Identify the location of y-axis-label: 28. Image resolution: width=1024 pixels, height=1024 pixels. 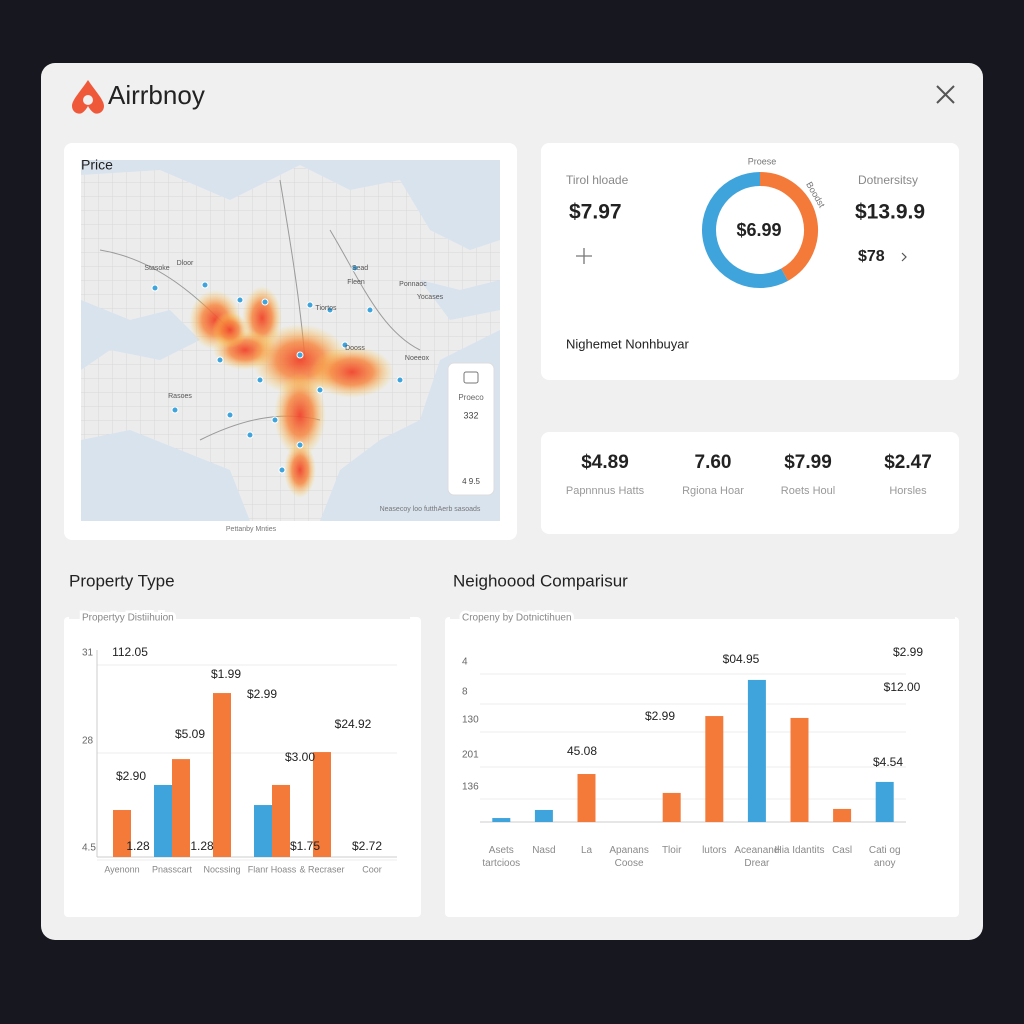
(88, 741).